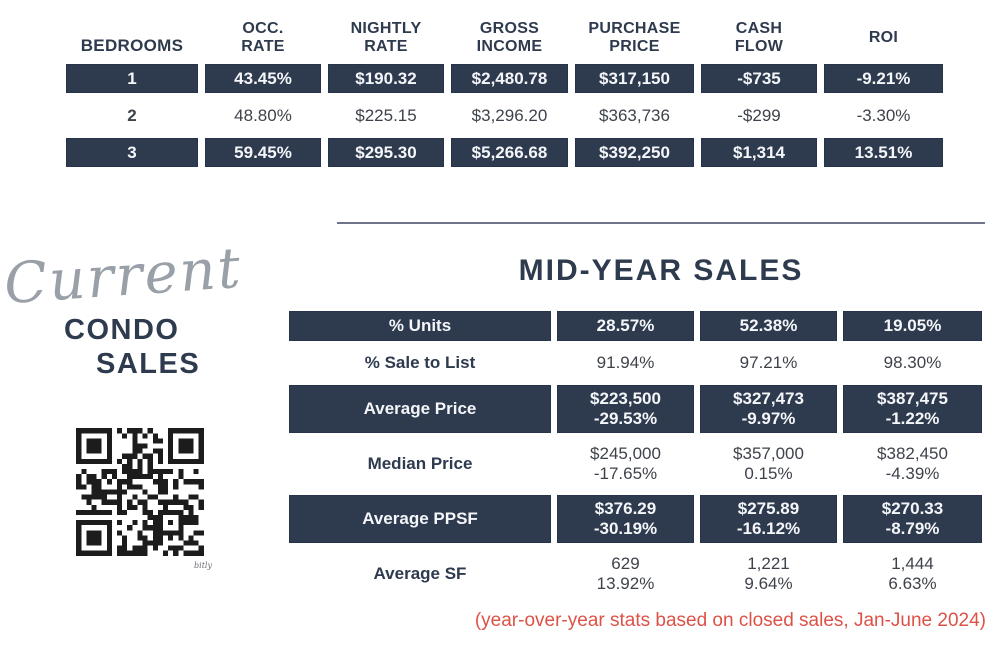 The width and height of the screenshot is (1000, 650). Describe the element at coordinates (509, 152) in the screenshot. I see `top-table-cell: $5,266.68` at that location.